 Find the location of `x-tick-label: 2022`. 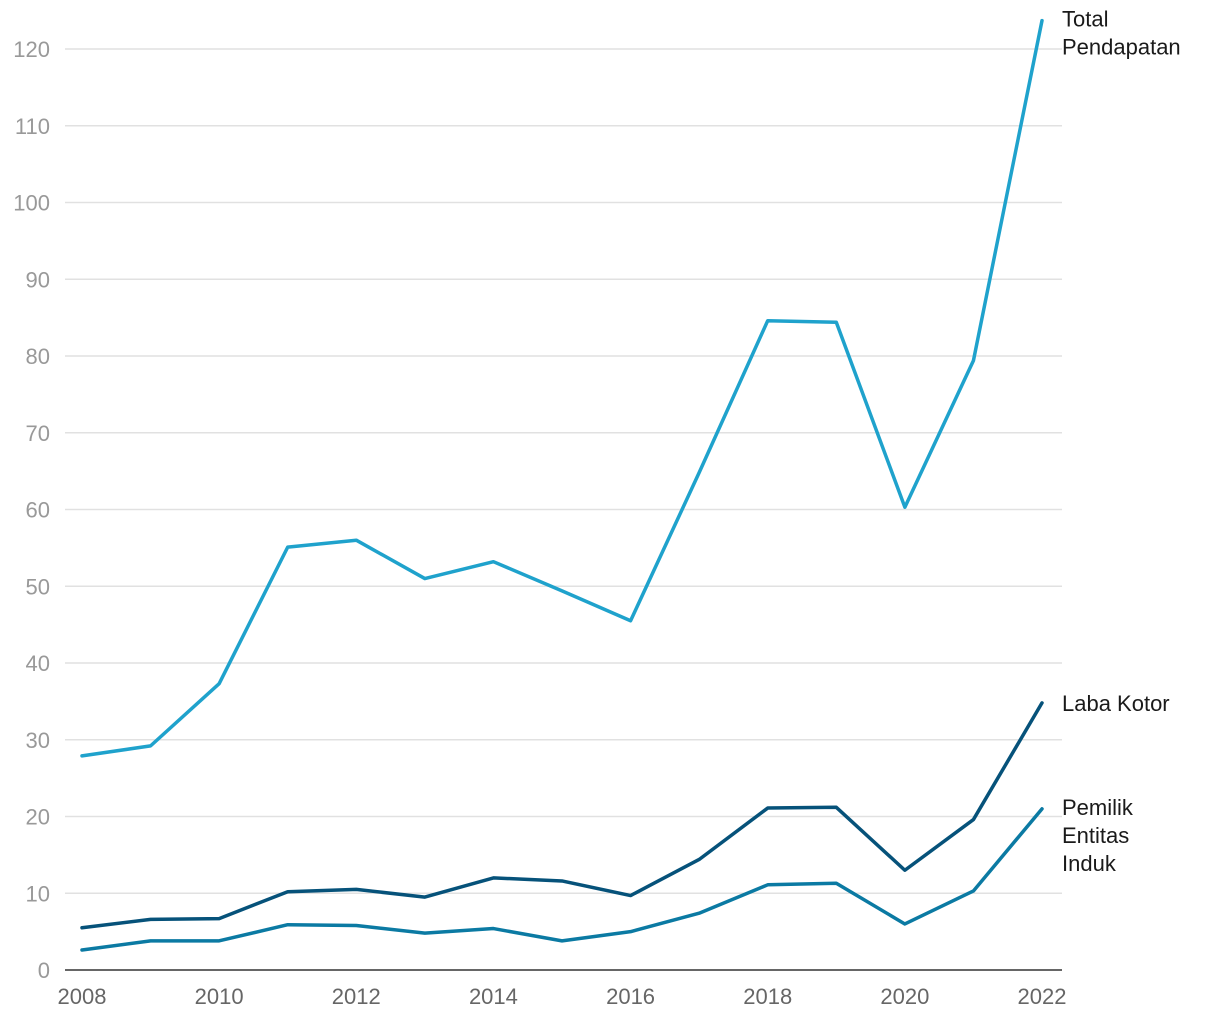

x-tick-label: 2022 is located at coordinates (1042, 996).